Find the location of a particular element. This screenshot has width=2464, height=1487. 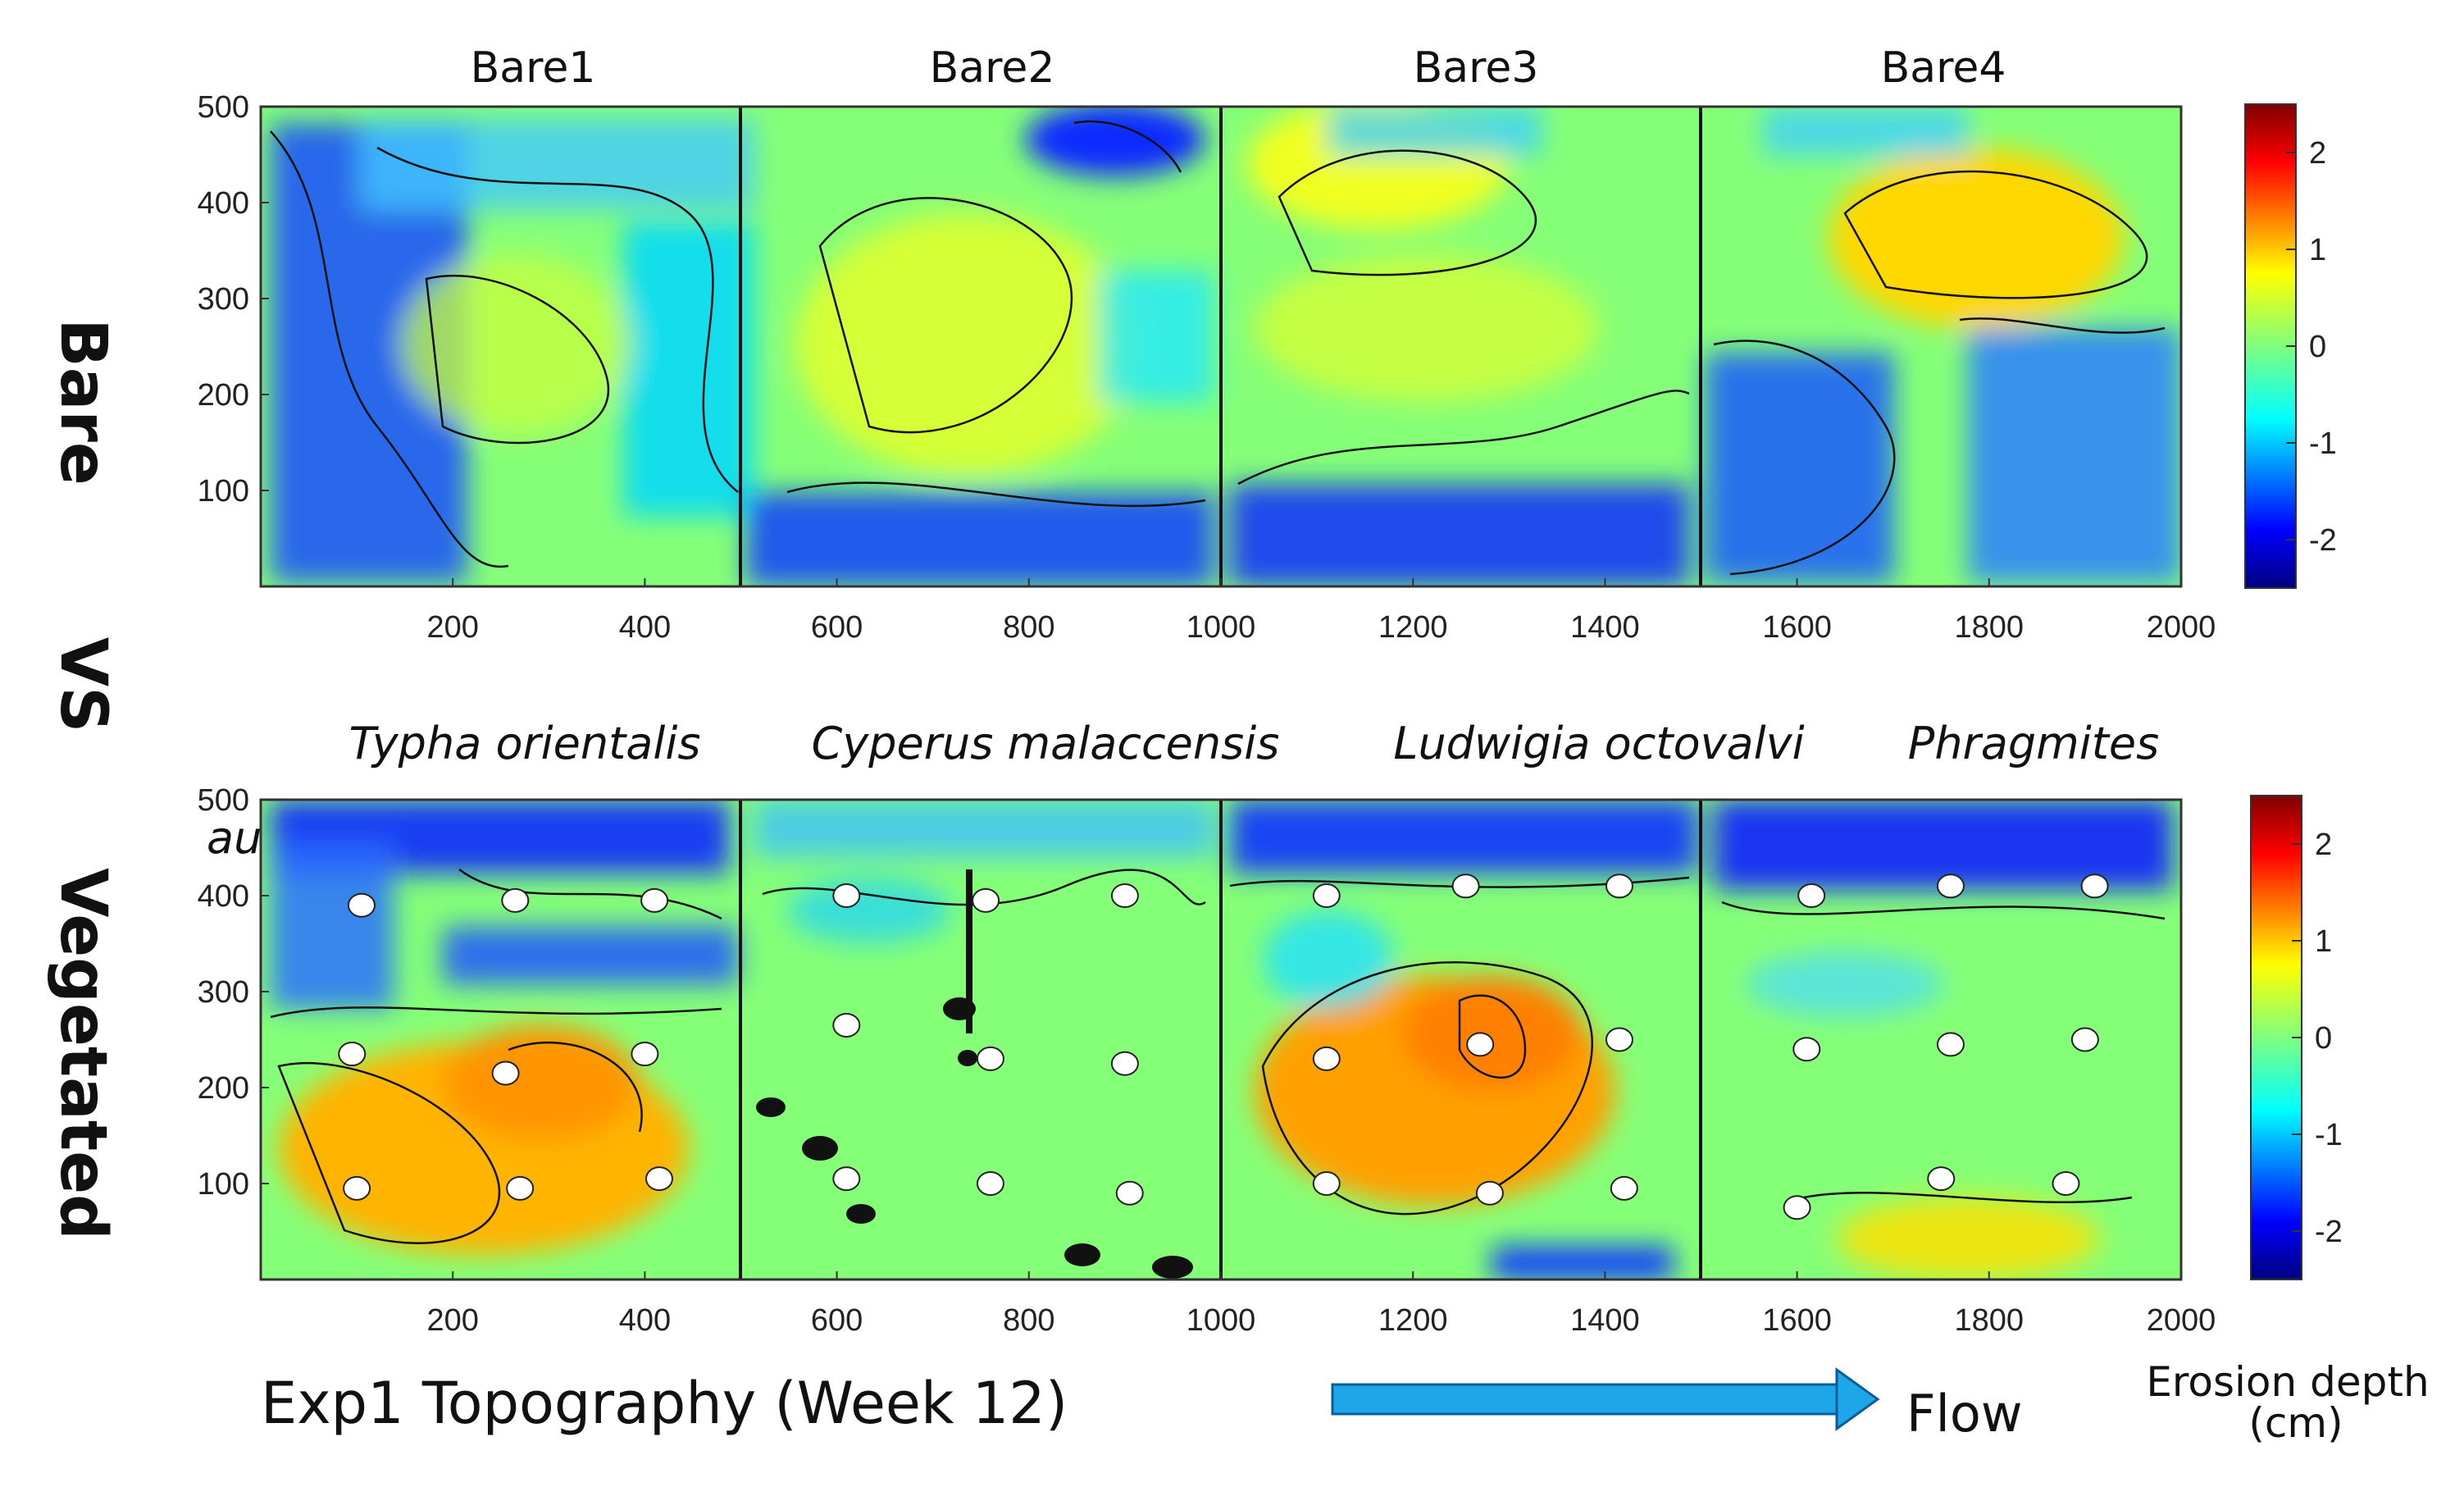

vegetated-x-tick-label: 1400 is located at coordinates (1605, 1320).